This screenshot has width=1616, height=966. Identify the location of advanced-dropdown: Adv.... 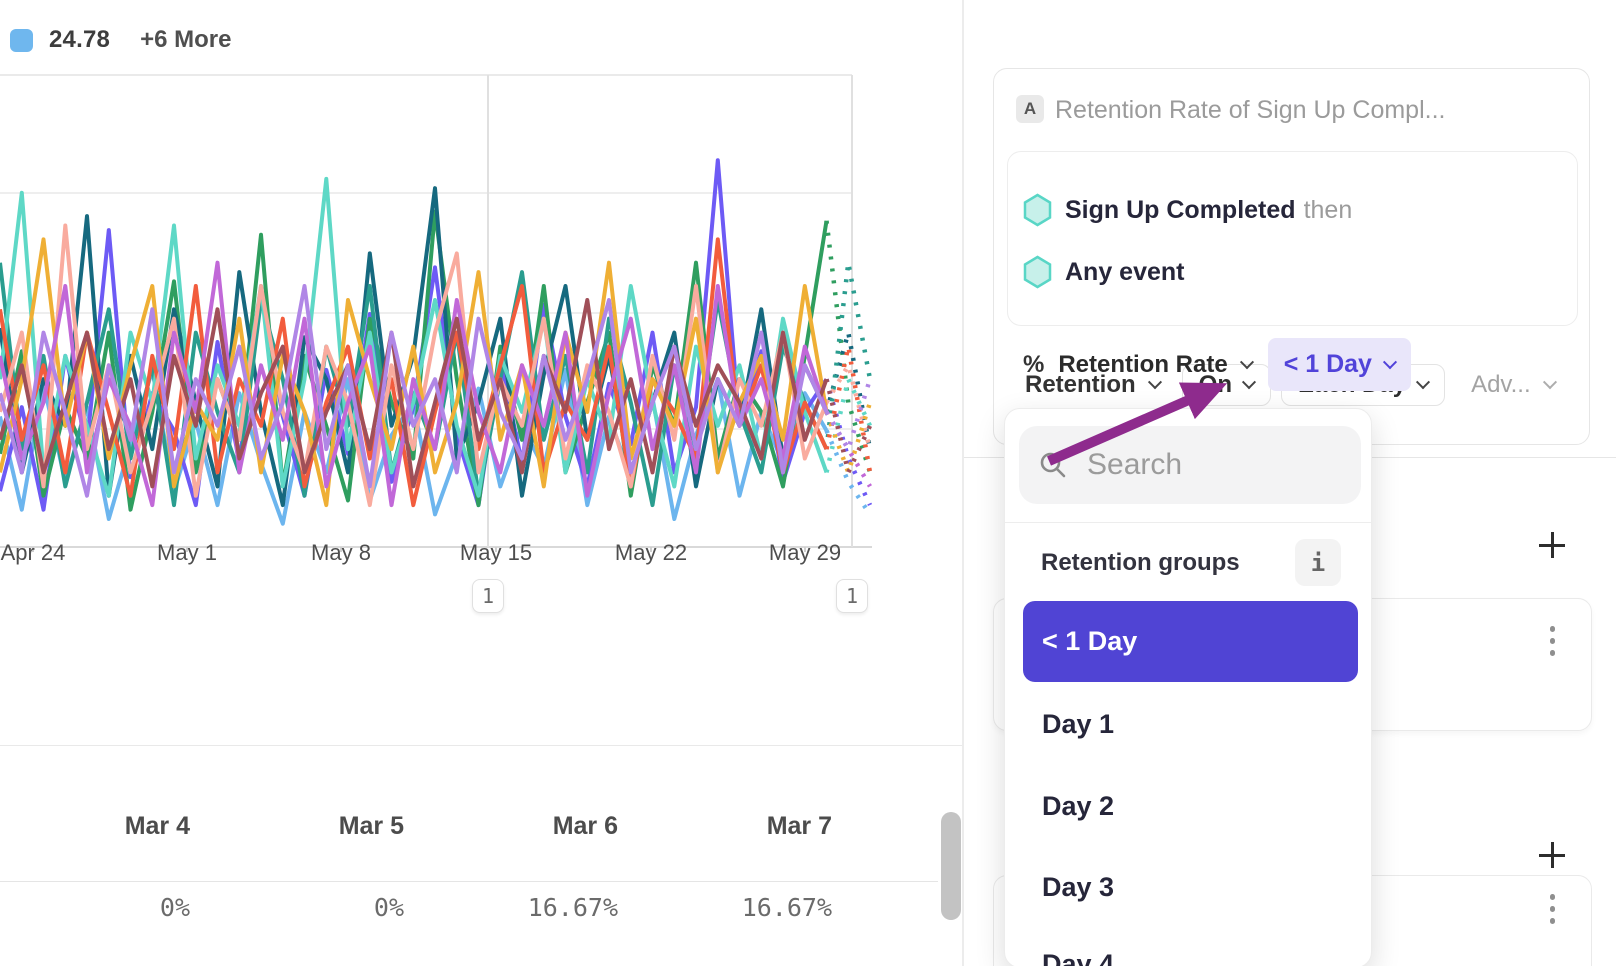
(1514, 385).